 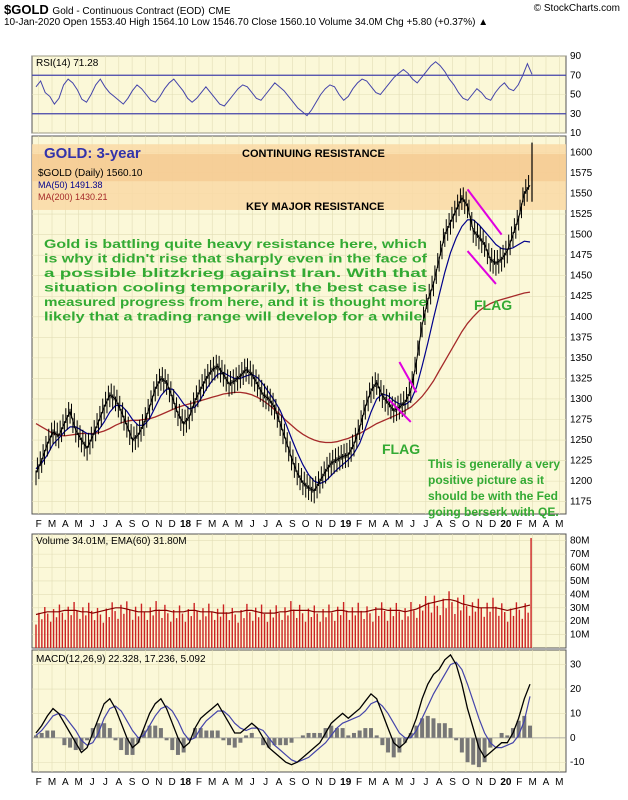 I want to click on chart-title: GOLD: 3-year, so click(x=92, y=153).